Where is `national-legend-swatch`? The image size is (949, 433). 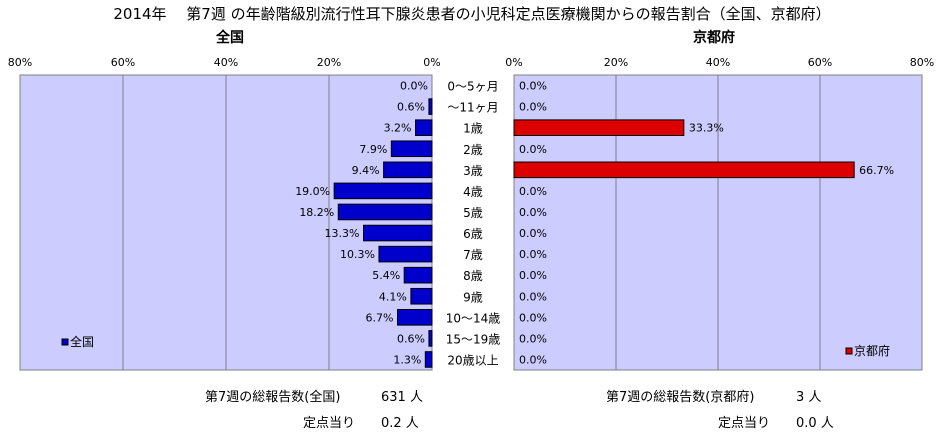 national-legend-swatch is located at coordinates (65, 342).